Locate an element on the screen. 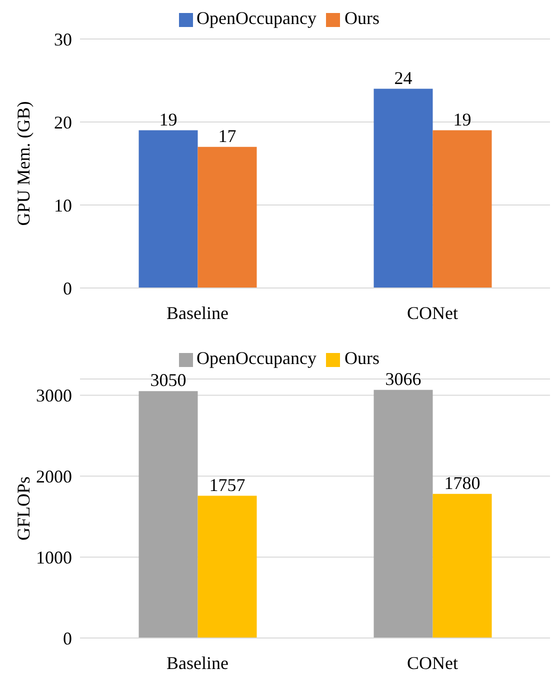  data-label: 17 is located at coordinates (227, 136).